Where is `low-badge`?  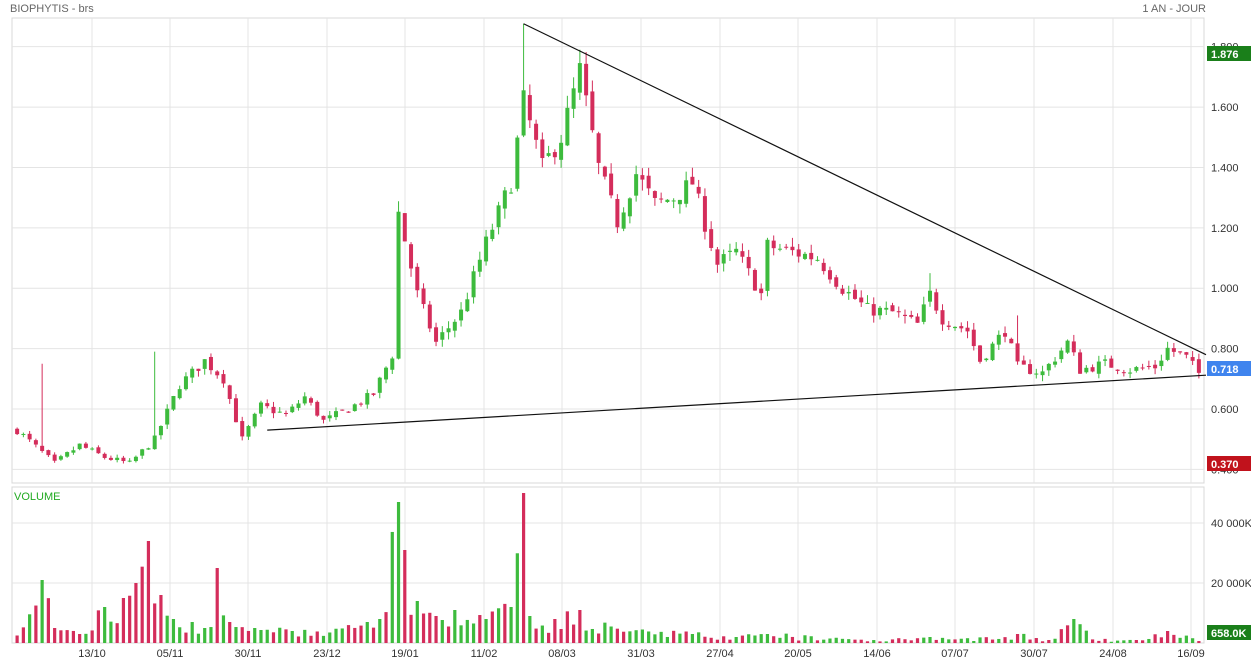
low-badge is located at coordinates (1229, 463).